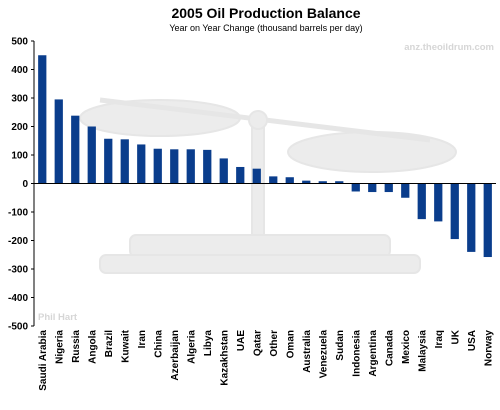  Describe the element at coordinates (141, 164) in the screenshot. I see `bar-iran` at that location.